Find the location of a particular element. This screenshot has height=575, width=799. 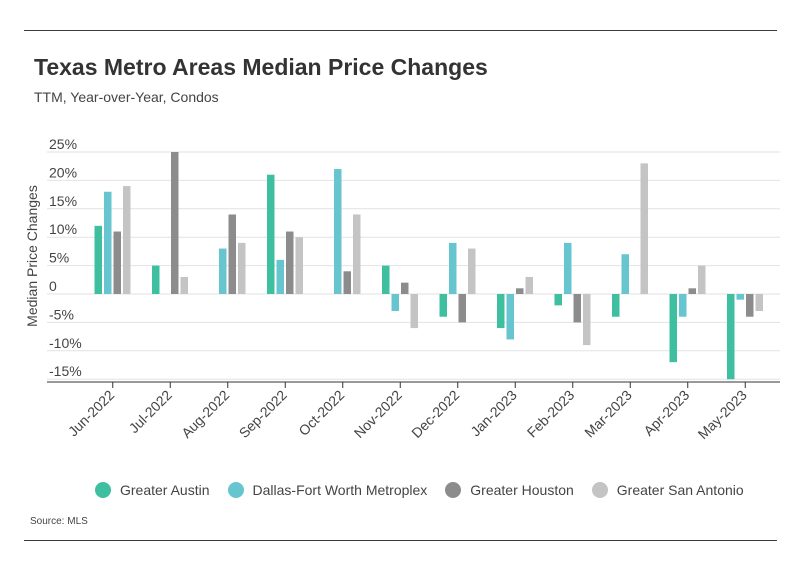

y-tick-label: 25% is located at coordinates (63, 144).